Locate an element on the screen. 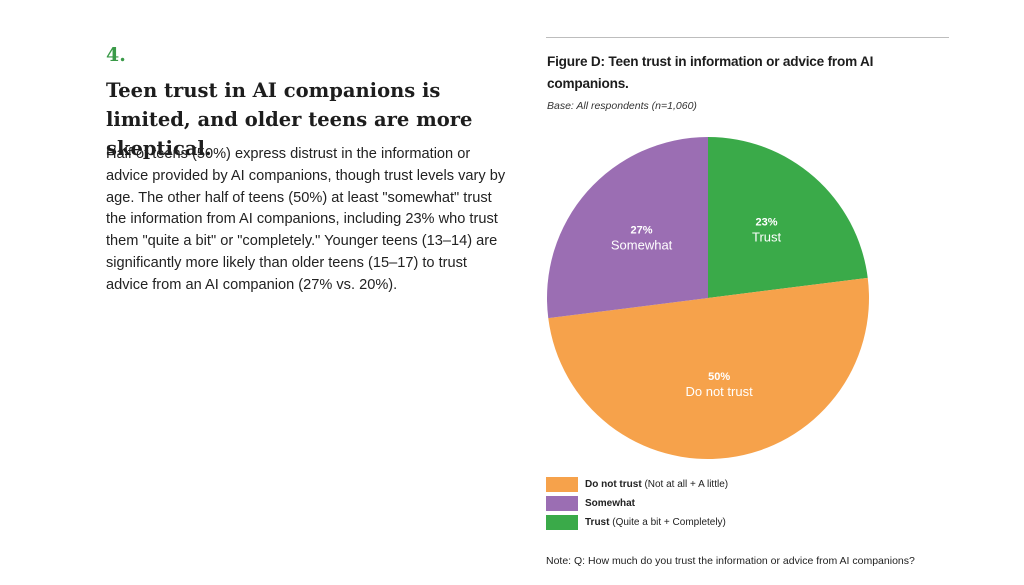 The image size is (1024, 585). pie-slice-somewhat is located at coordinates (627, 228).